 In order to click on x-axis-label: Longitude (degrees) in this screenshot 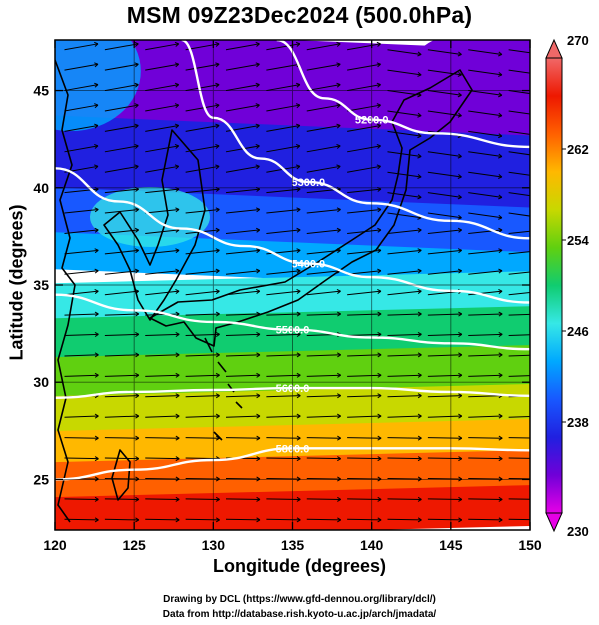, I will do `click(299, 566)`.